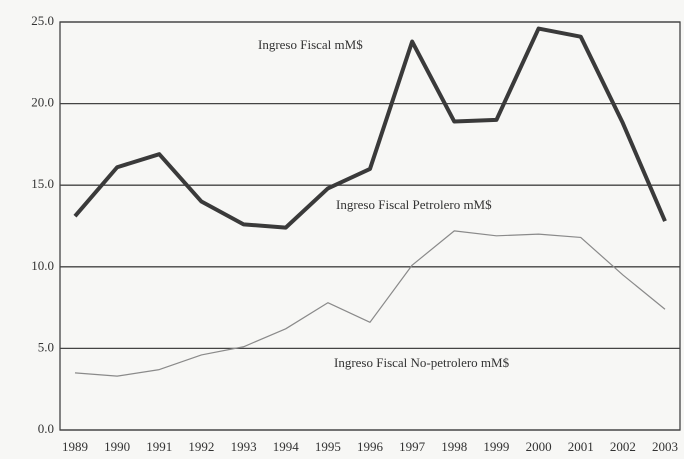  What do you see at coordinates (159, 446) in the screenshot?
I see `x-tick-label: 1991` at bounding box center [159, 446].